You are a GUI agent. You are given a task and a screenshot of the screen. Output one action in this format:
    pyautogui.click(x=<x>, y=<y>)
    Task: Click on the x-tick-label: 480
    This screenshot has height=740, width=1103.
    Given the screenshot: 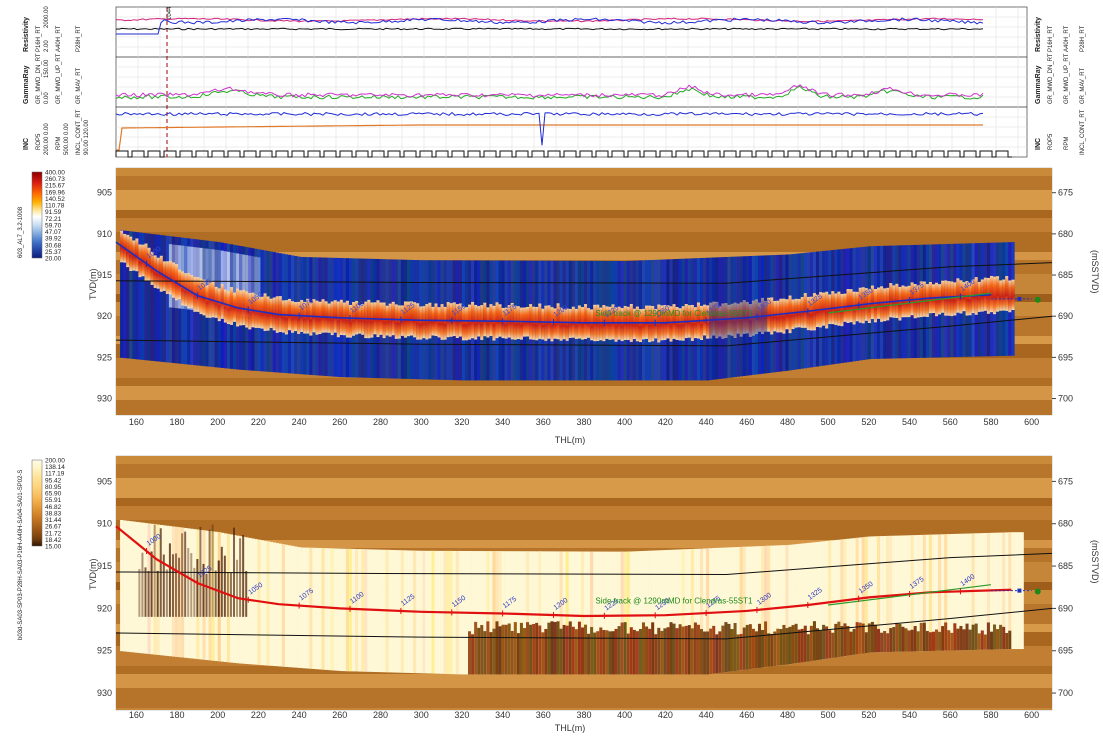 What is the action you would take?
    pyautogui.click(x=787, y=422)
    